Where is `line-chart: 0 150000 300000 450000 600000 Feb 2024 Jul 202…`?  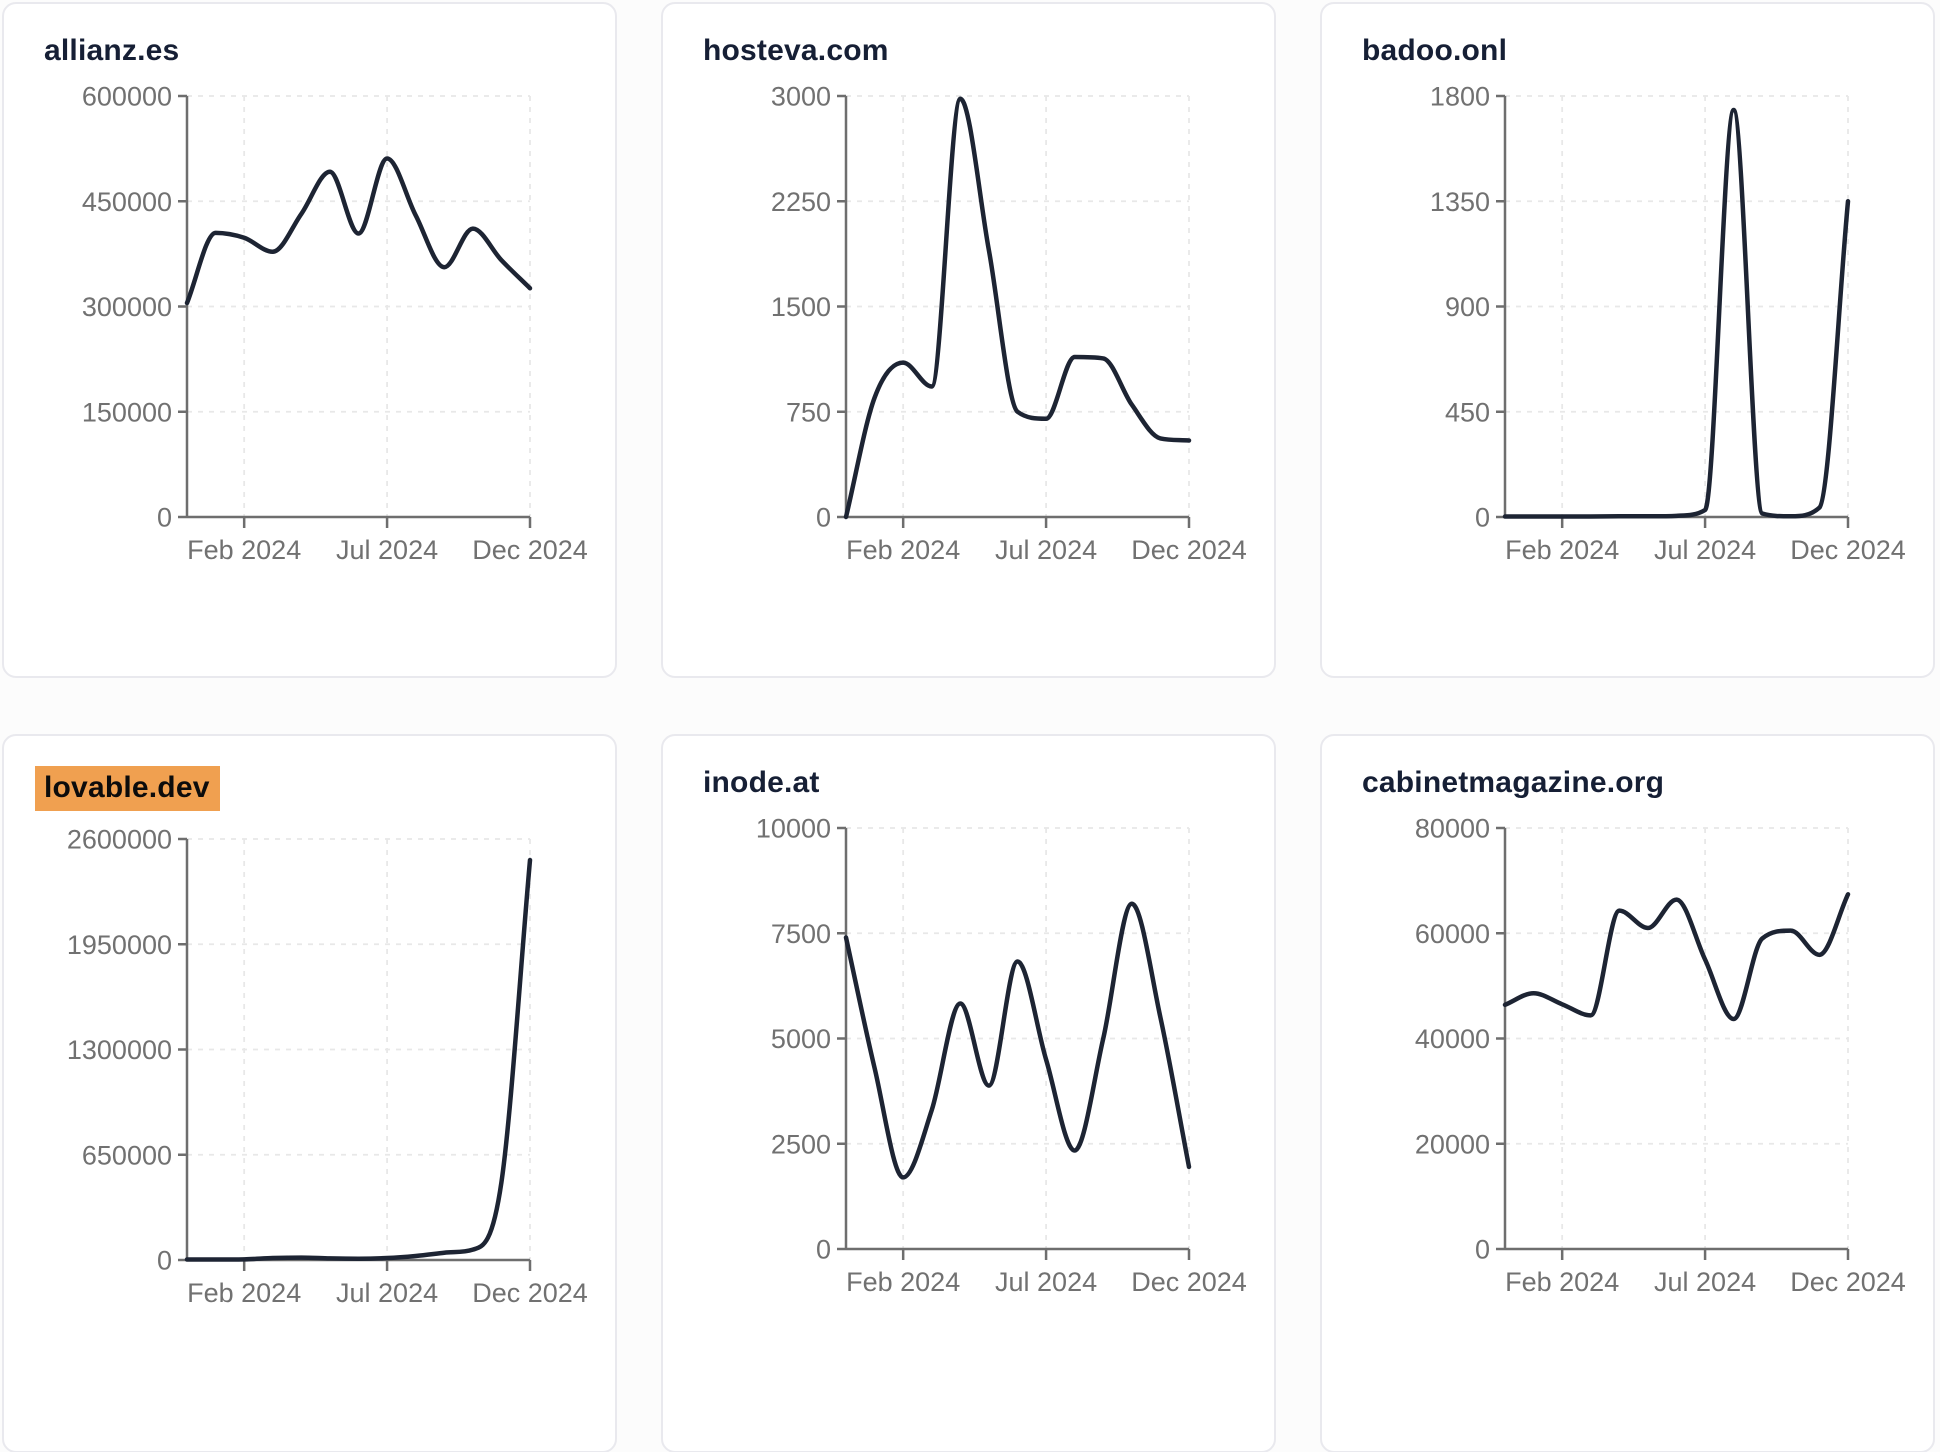 line-chart: 0 150000 300000 450000 600000 Feb 2024 Jul 202… is located at coordinates (335, 324).